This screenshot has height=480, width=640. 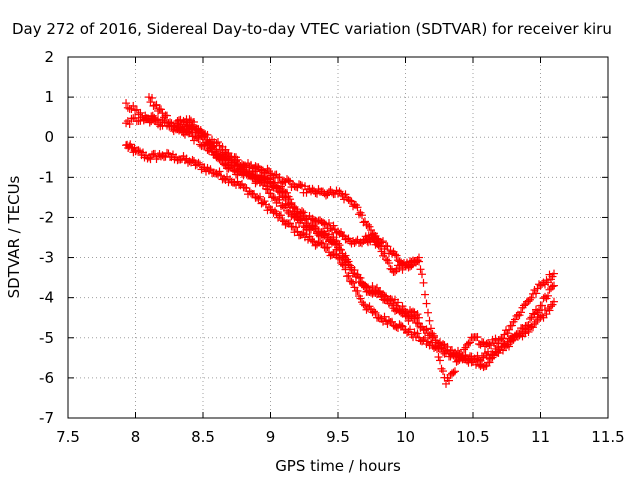 I want to click on y-tick-label: 2, so click(x=49, y=57).